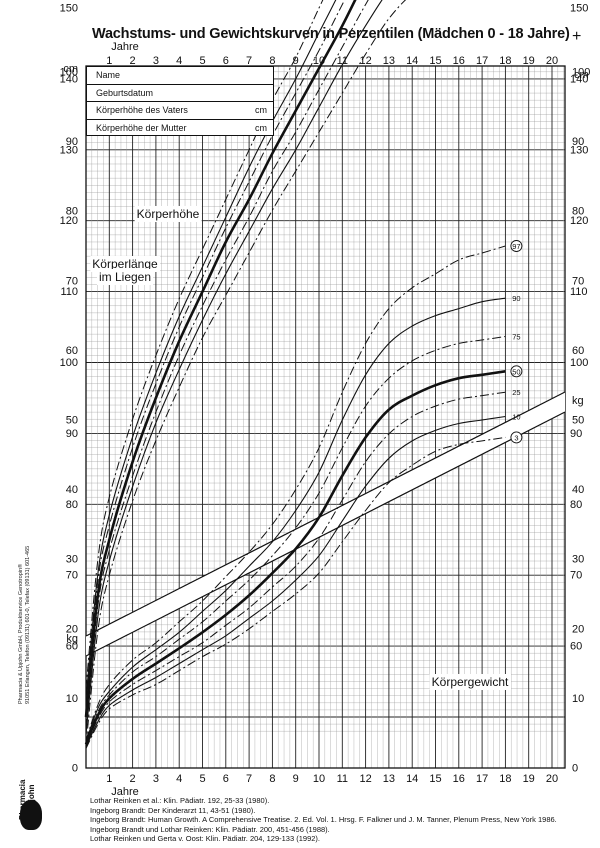 This screenshot has width=600, height=848. What do you see at coordinates (578, 281) in the screenshot?
I see `weight-tick-label-right: 70` at bounding box center [578, 281].